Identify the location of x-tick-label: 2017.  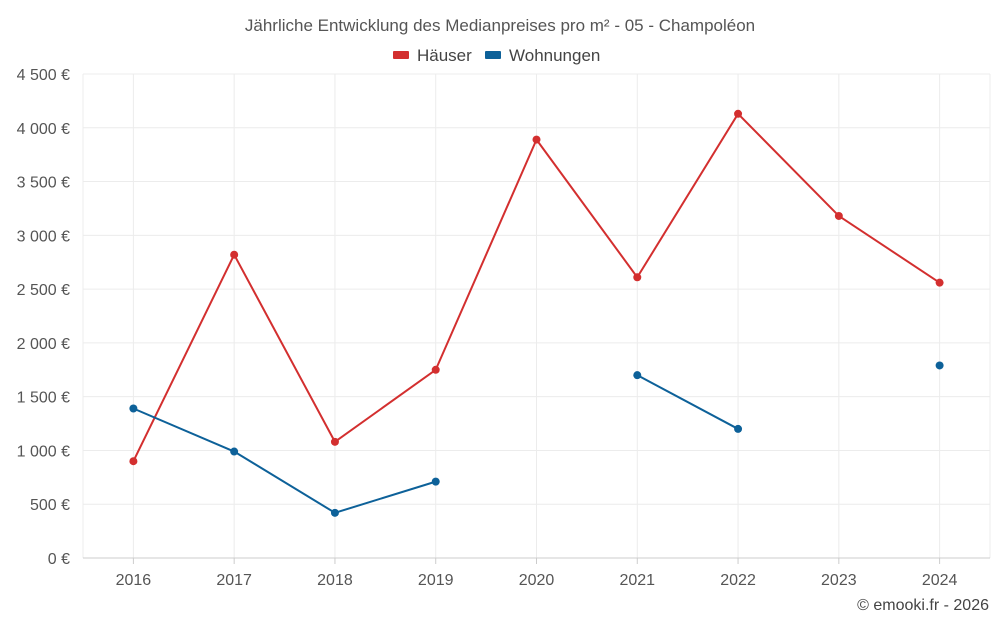
(234, 580).